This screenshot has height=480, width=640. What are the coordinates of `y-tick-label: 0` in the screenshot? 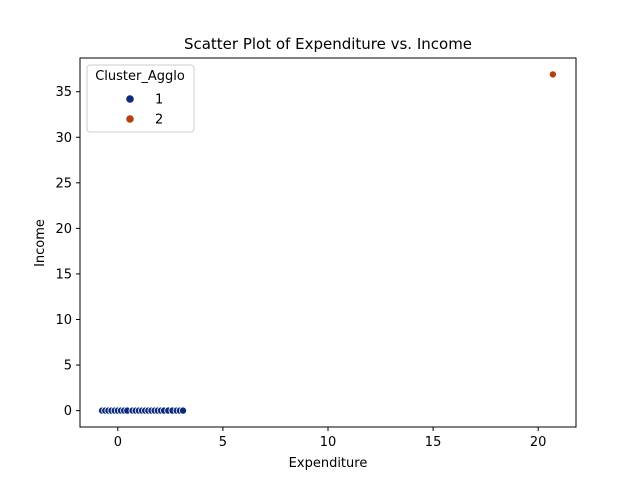 It's located at (68, 411).